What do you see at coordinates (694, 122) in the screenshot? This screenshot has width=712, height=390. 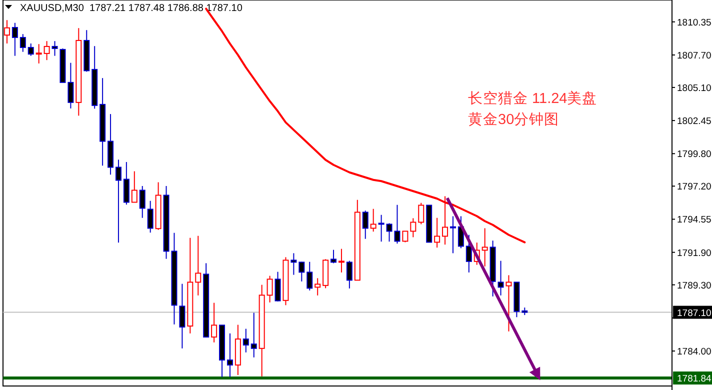 I see `y-tick-label: 1802.45` at bounding box center [694, 122].